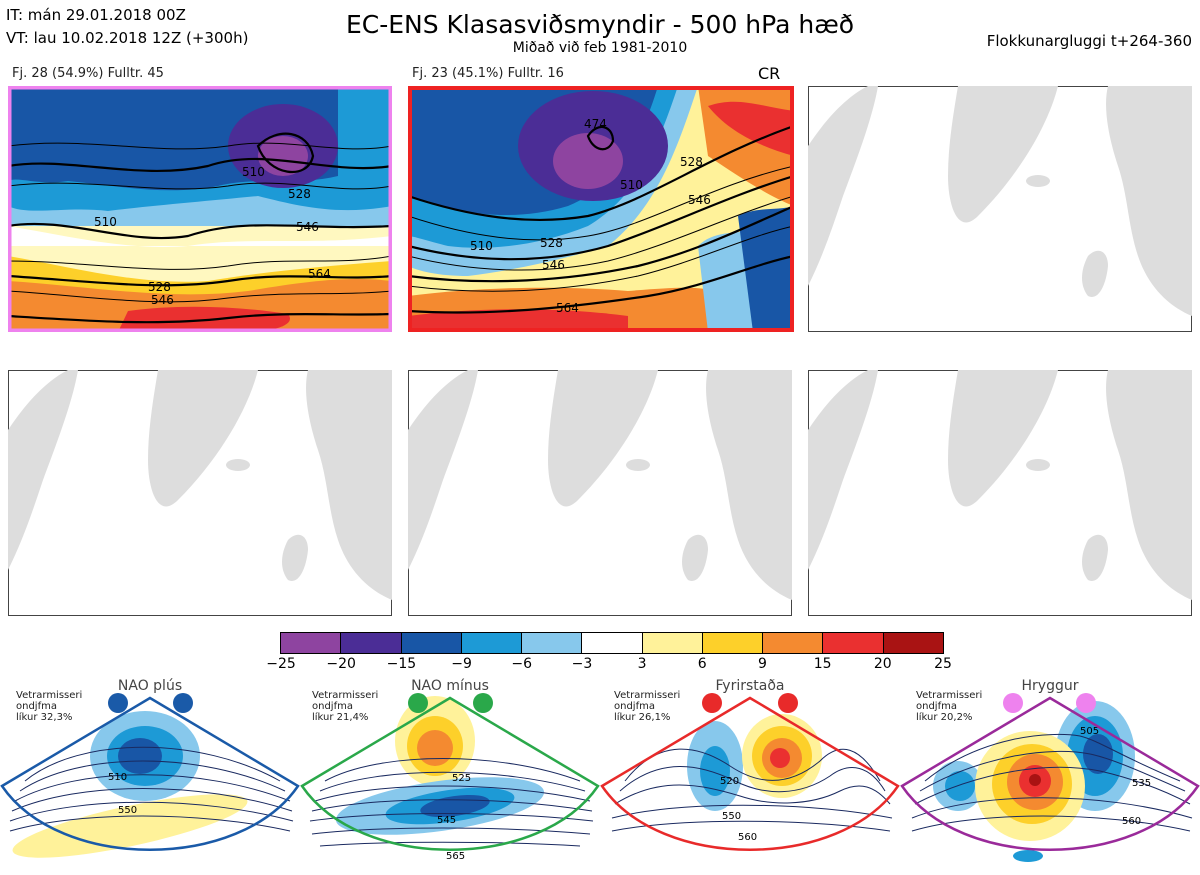  Describe the element at coordinates (1089, 41) in the screenshot. I see `classification-window: Flokkunargluggi t+264-360` at that location.